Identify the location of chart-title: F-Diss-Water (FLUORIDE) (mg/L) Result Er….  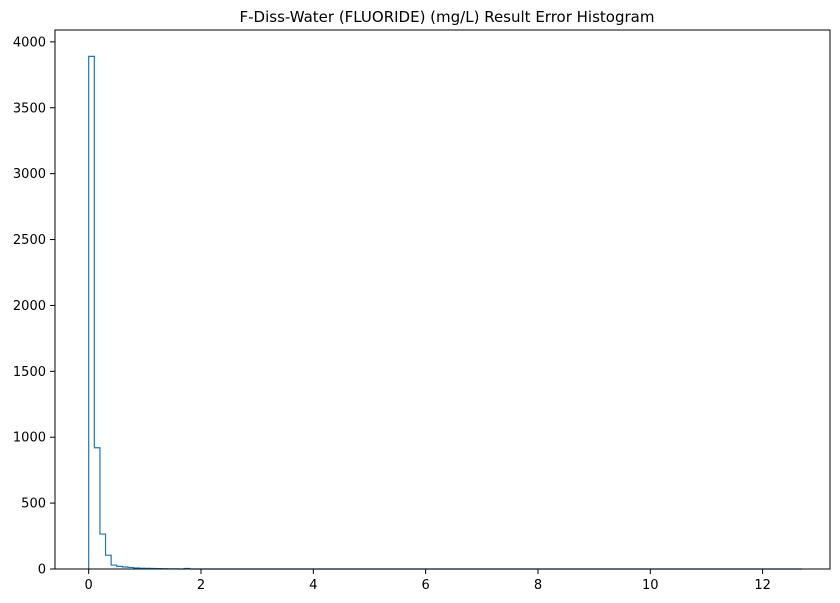
(447, 17).